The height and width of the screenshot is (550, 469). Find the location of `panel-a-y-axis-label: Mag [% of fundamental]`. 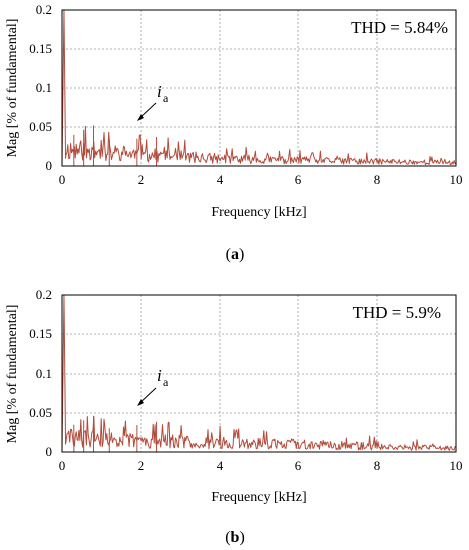

panel-a-y-axis-label: Mag [% of fundamental] is located at coordinates (12, 88).